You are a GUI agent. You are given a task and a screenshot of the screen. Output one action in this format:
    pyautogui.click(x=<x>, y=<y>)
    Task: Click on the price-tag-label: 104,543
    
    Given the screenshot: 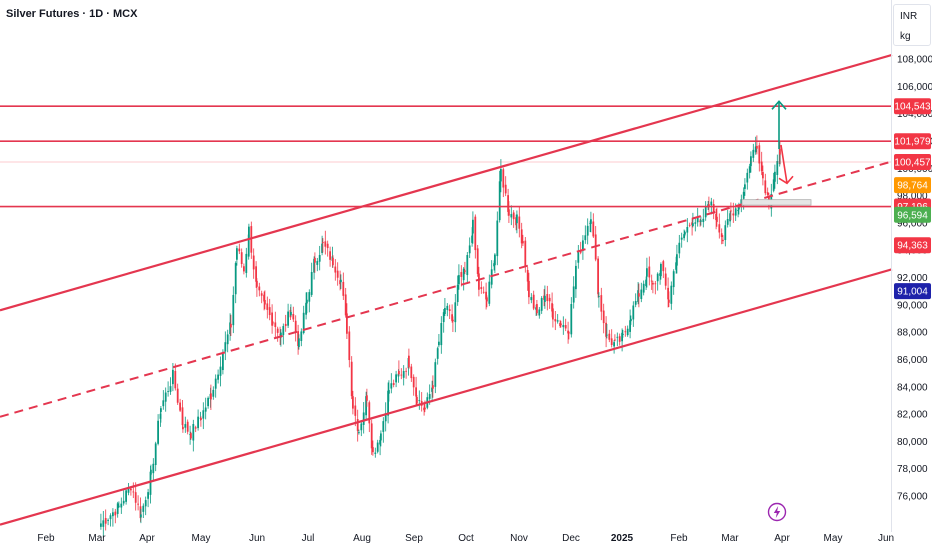 What is the action you would take?
    pyautogui.click(x=912, y=107)
    